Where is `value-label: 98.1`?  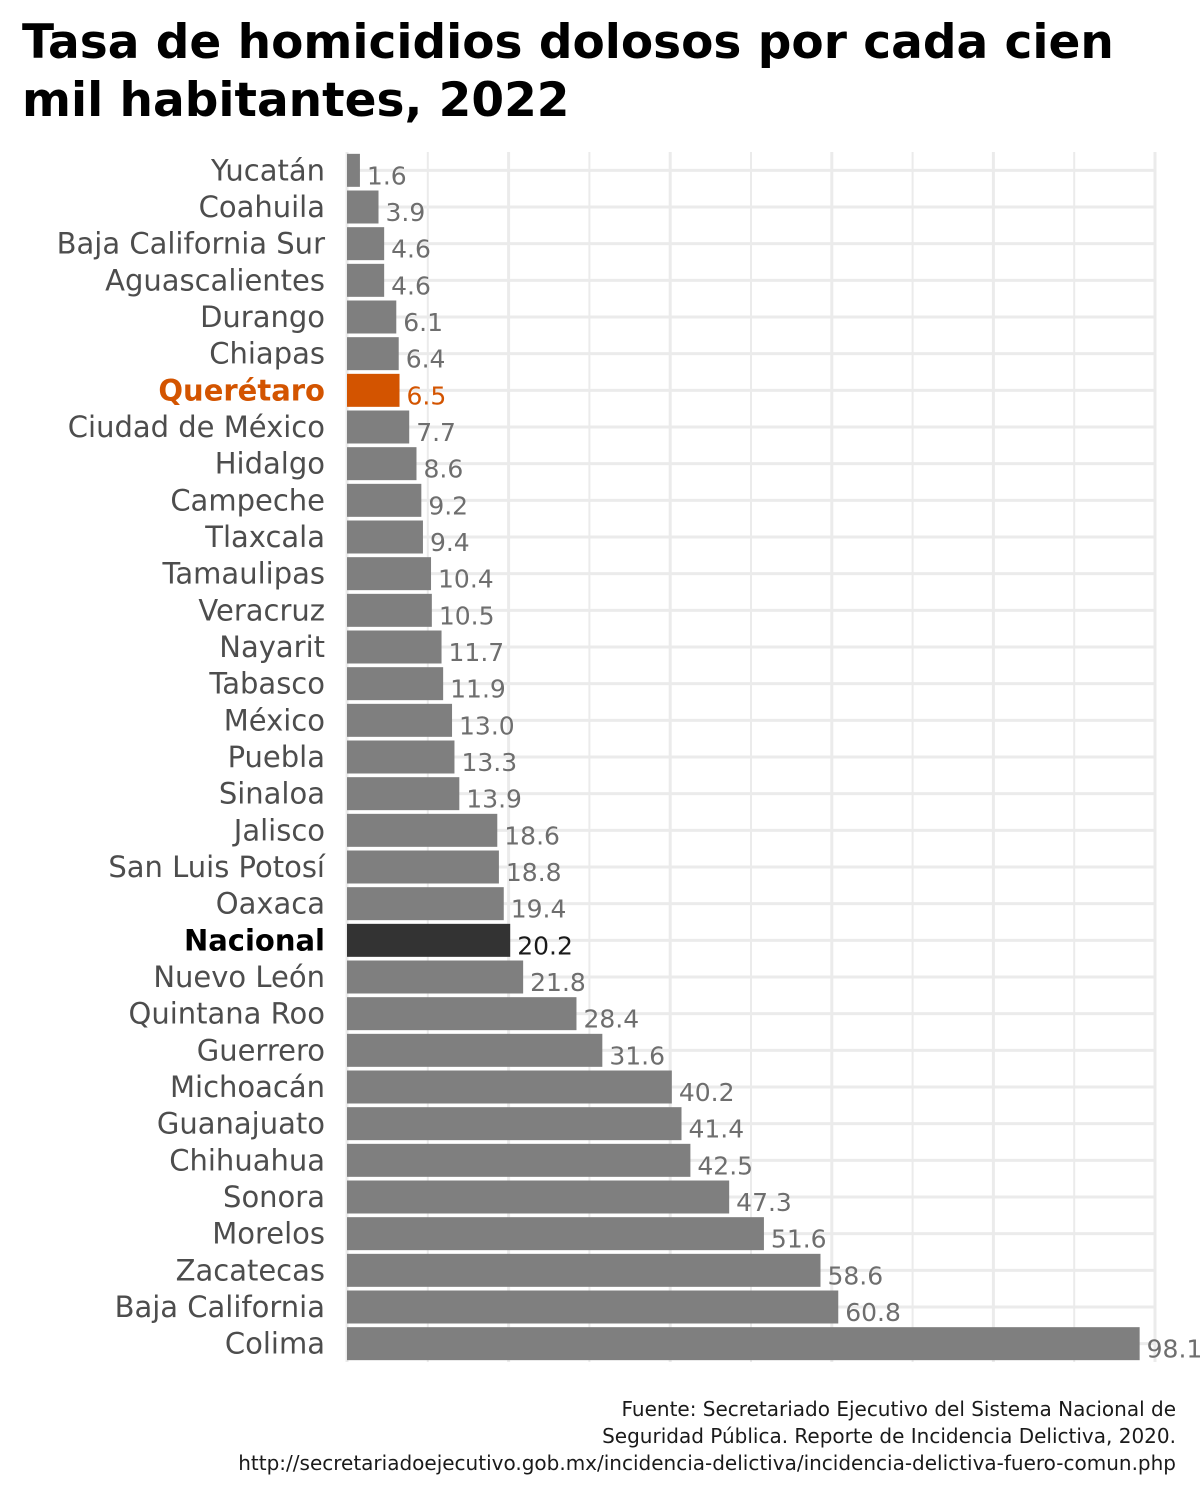
value-label: 98.1 is located at coordinates (1173, 1349).